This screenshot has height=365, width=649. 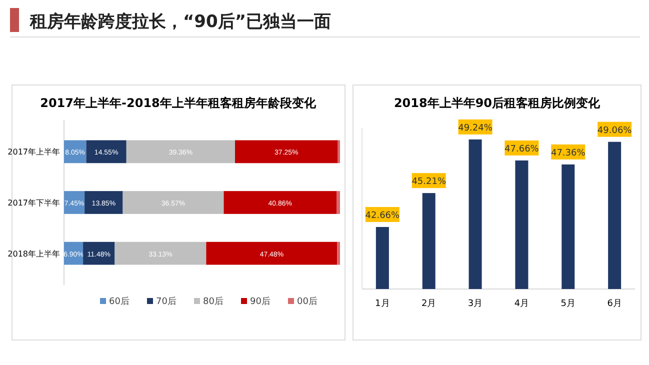 What do you see at coordinates (498, 103) in the screenshot?
I see `chart-title: 2018年上半年90后租客租房比例变化` at bounding box center [498, 103].